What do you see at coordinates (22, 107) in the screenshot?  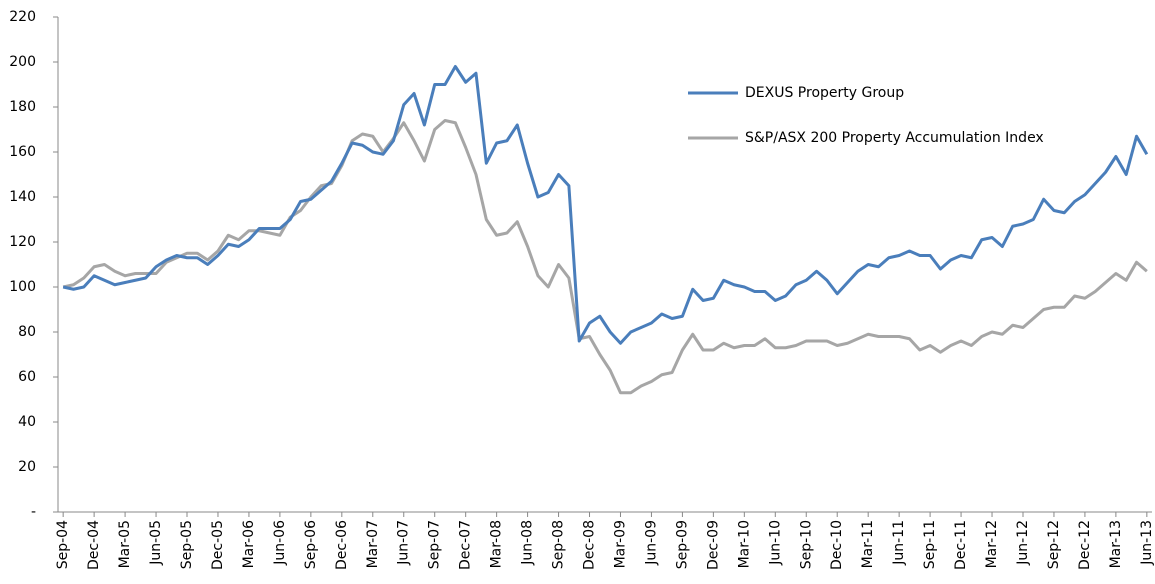 I see `y-tick-label: 180` at bounding box center [22, 107].